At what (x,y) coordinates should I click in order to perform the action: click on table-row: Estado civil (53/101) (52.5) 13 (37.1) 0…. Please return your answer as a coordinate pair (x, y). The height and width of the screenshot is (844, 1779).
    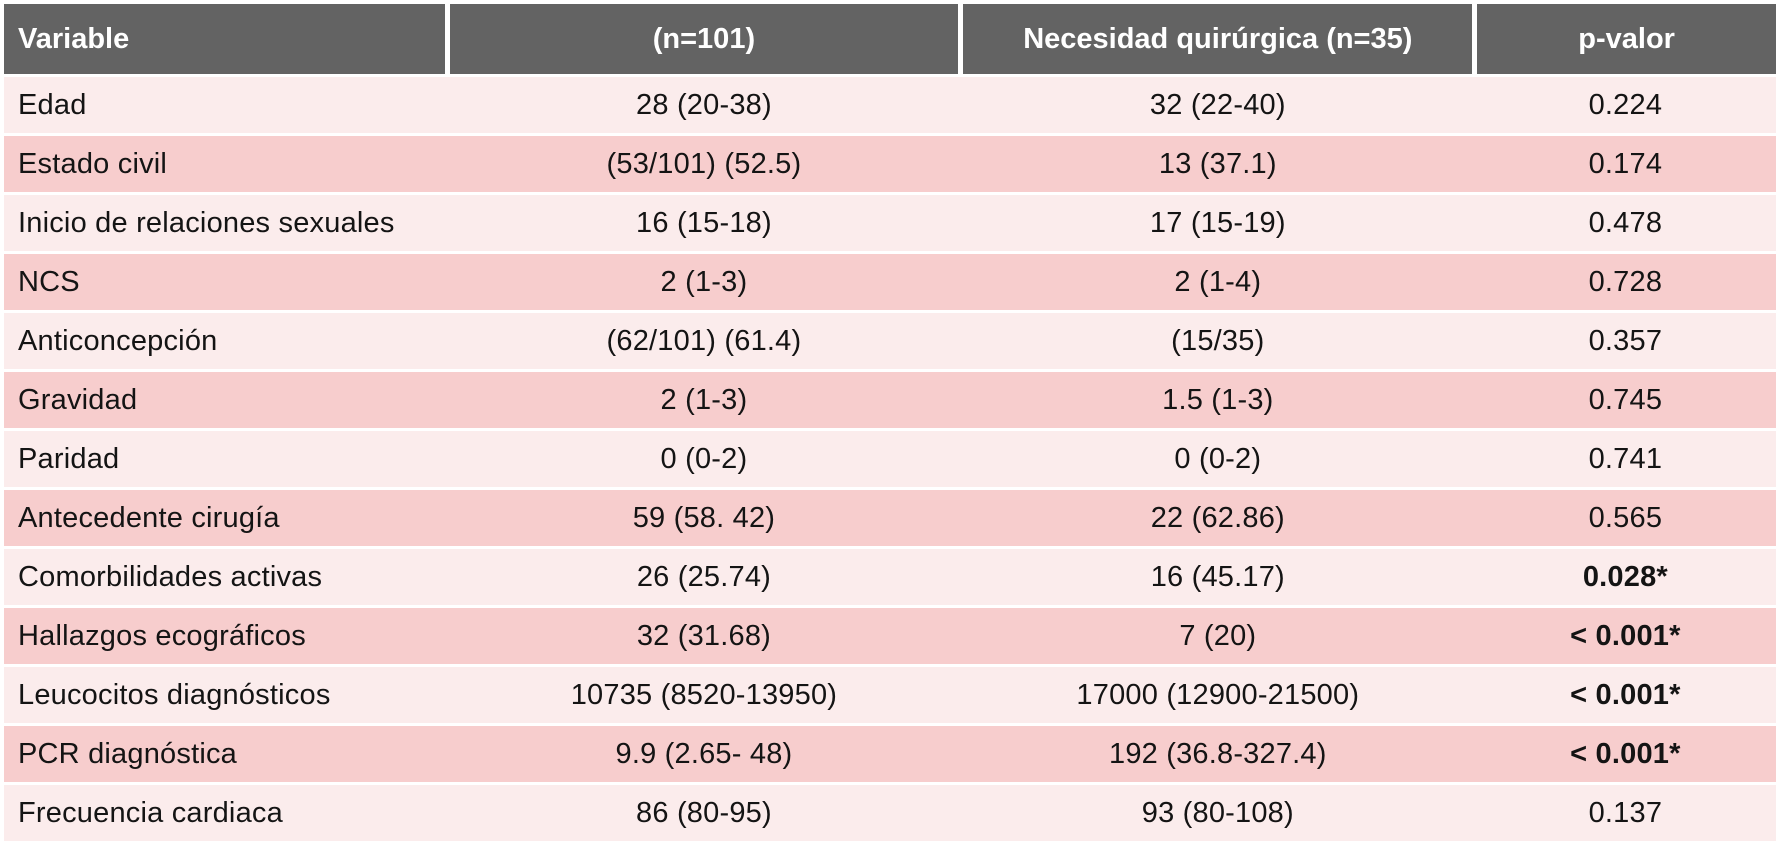
    Looking at the image, I should click on (890, 163).